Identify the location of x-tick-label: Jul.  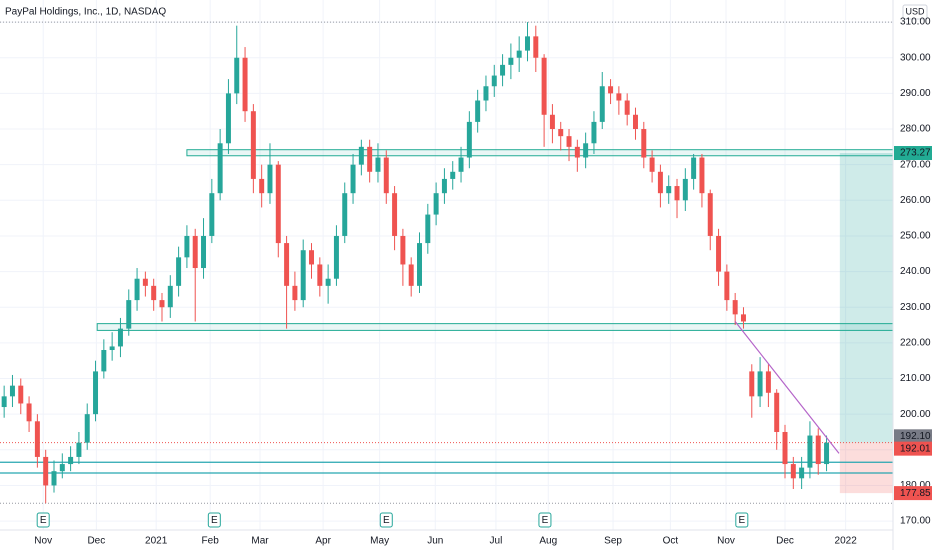
(496, 541).